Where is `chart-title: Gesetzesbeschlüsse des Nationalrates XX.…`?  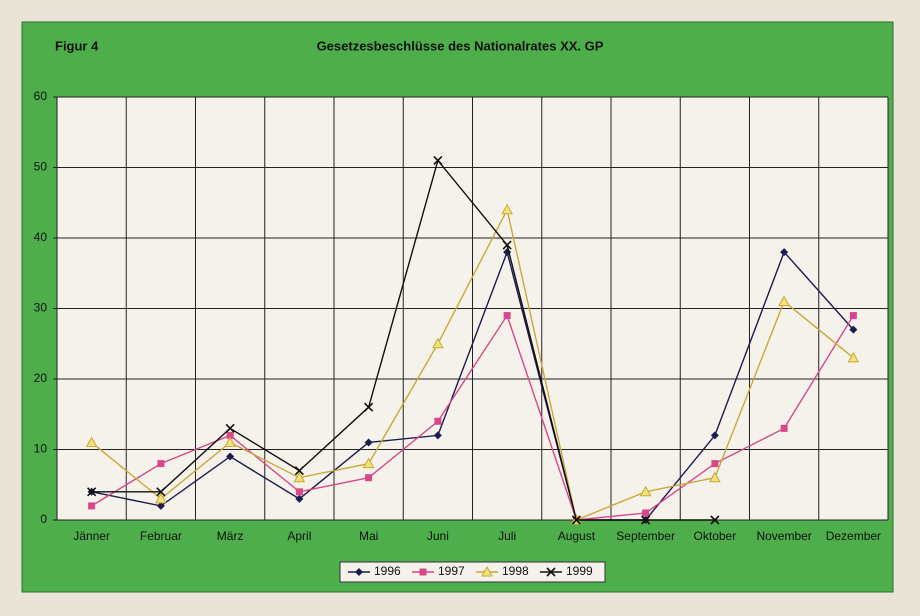 chart-title: Gesetzesbeschlüsse des Nationalrates XX.… is located at coordinates (460, 45).